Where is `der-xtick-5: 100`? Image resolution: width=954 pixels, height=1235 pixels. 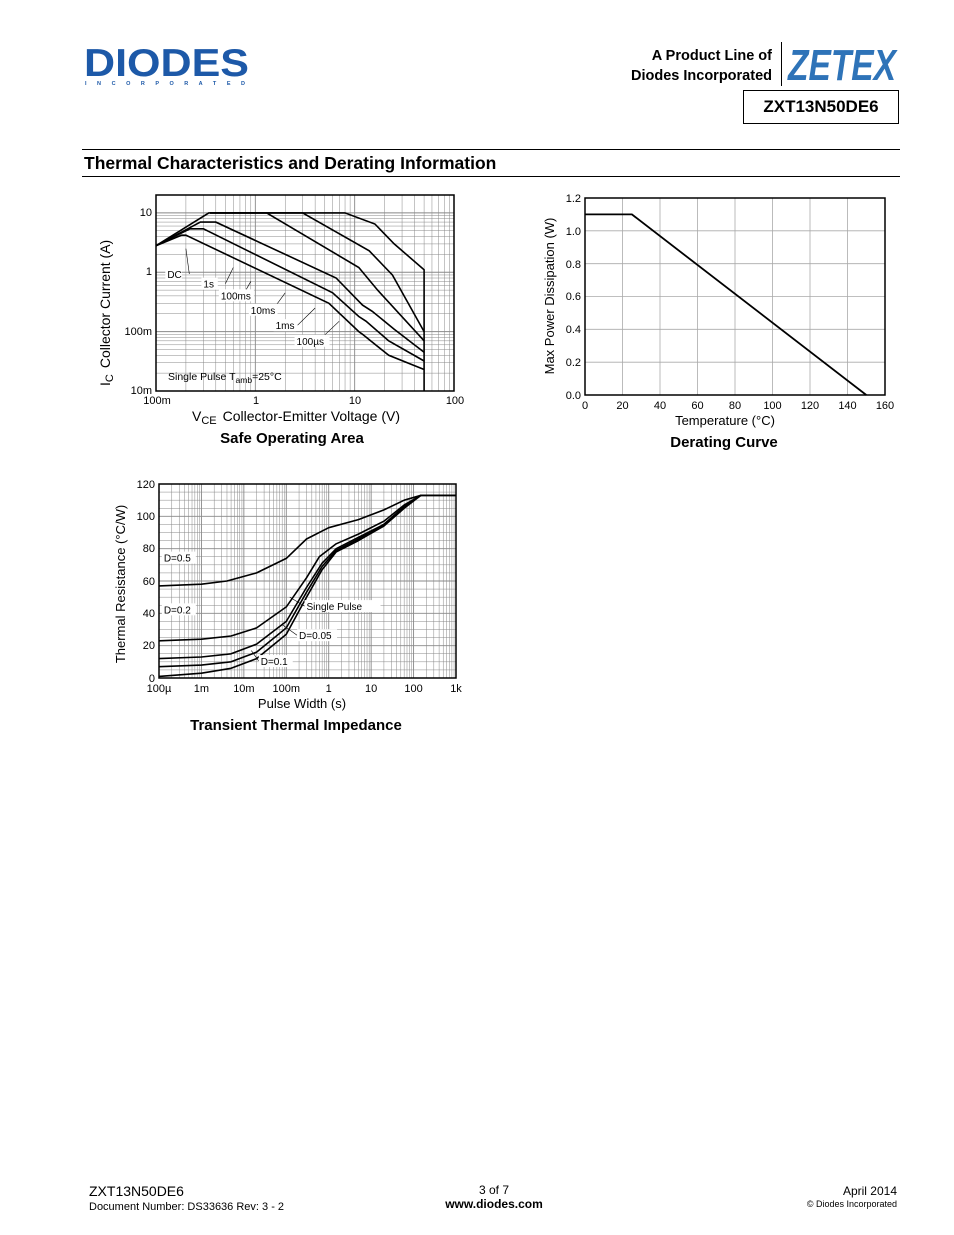 der-xtick-5: 100 is located at coordinates (772, 406).